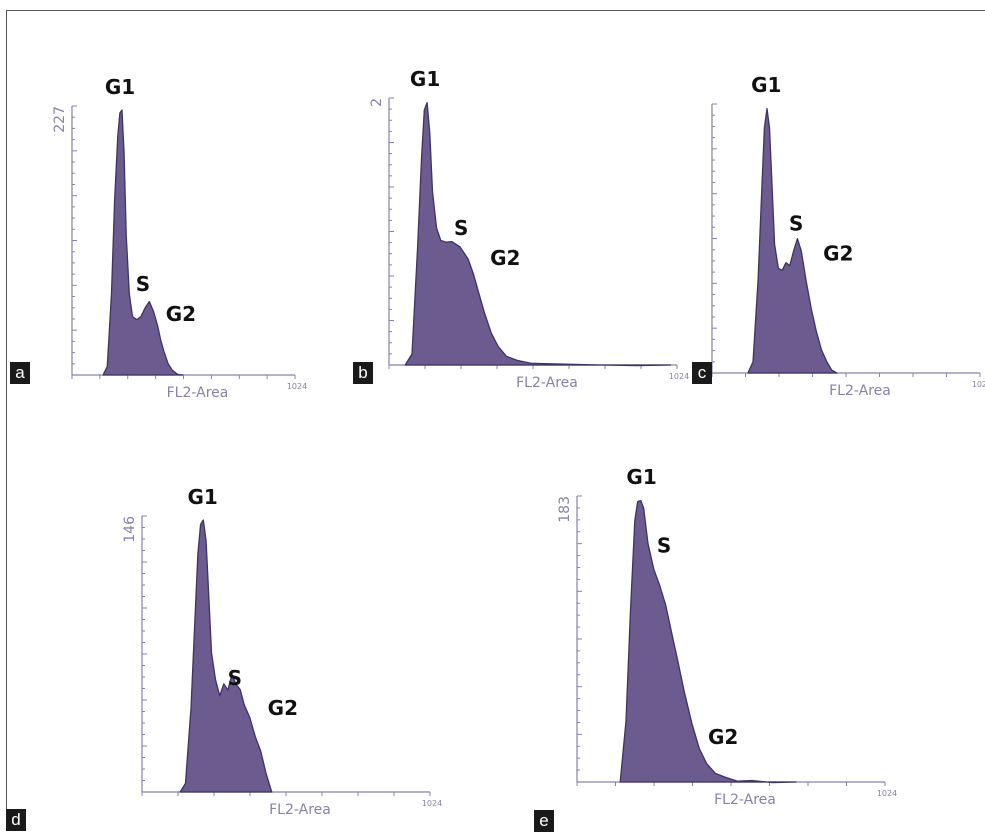  I want to click on peak-label-g1-b: G1, so click(425, 79).